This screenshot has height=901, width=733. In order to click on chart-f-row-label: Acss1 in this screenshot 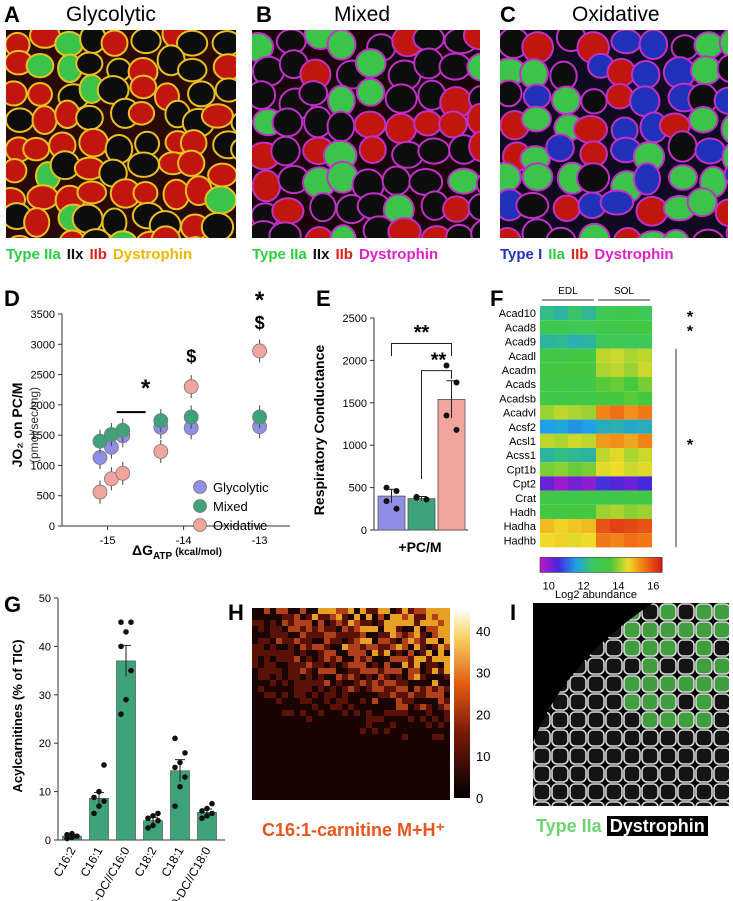, I will do `click(521, 456)`.